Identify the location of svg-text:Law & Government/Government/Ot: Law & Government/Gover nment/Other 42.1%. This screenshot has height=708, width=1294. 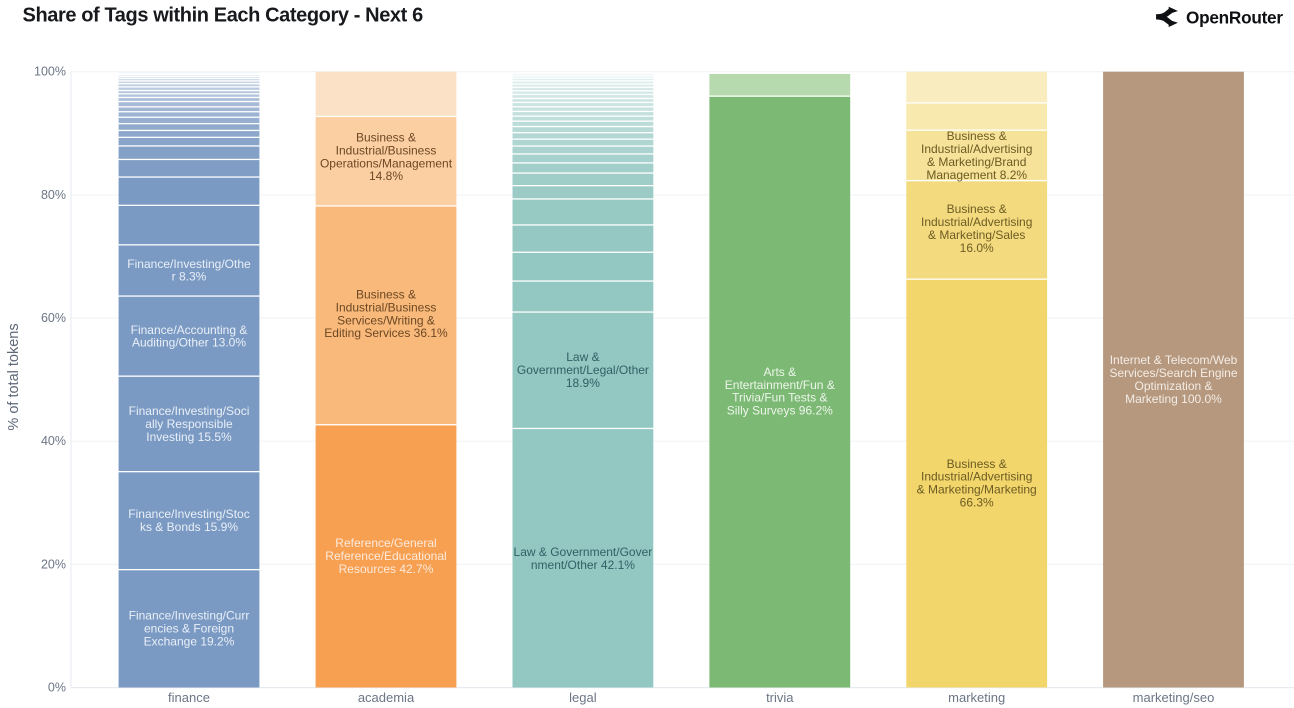
(583, 558).